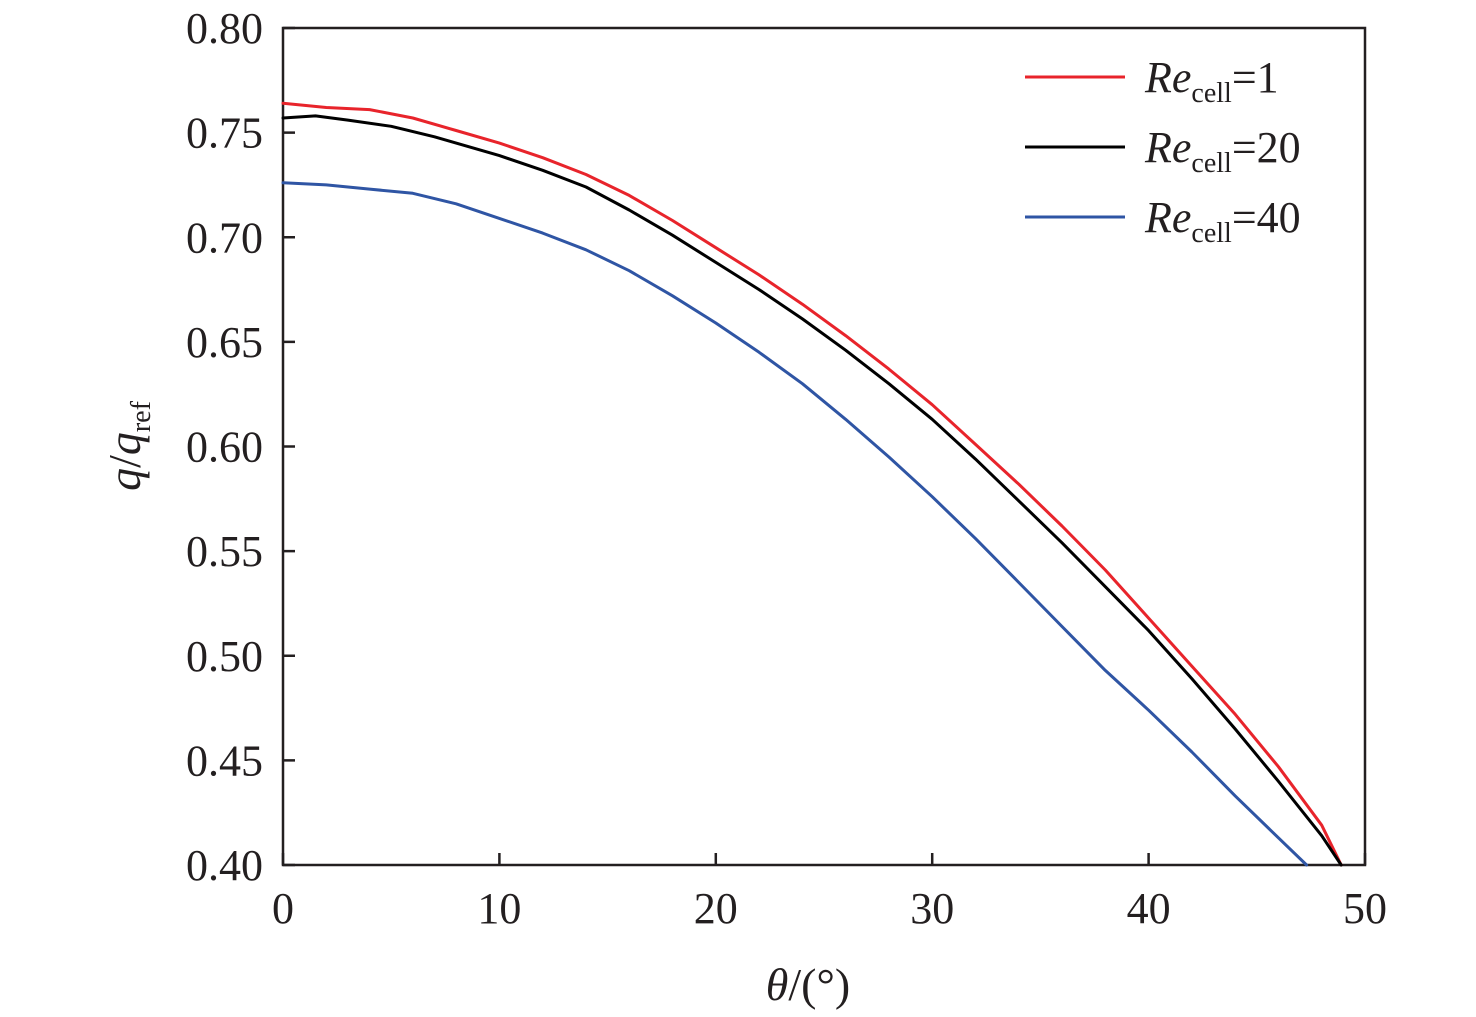  What do you see at coordinates (224, 342) in the screenshot?
I see `y-tick-label: 0.65` at bounding box center [224, 342].